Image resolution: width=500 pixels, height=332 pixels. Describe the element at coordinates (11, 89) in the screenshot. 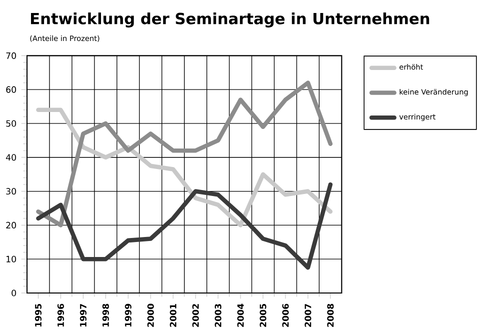

I see `y-tick-label: 60` at that location.